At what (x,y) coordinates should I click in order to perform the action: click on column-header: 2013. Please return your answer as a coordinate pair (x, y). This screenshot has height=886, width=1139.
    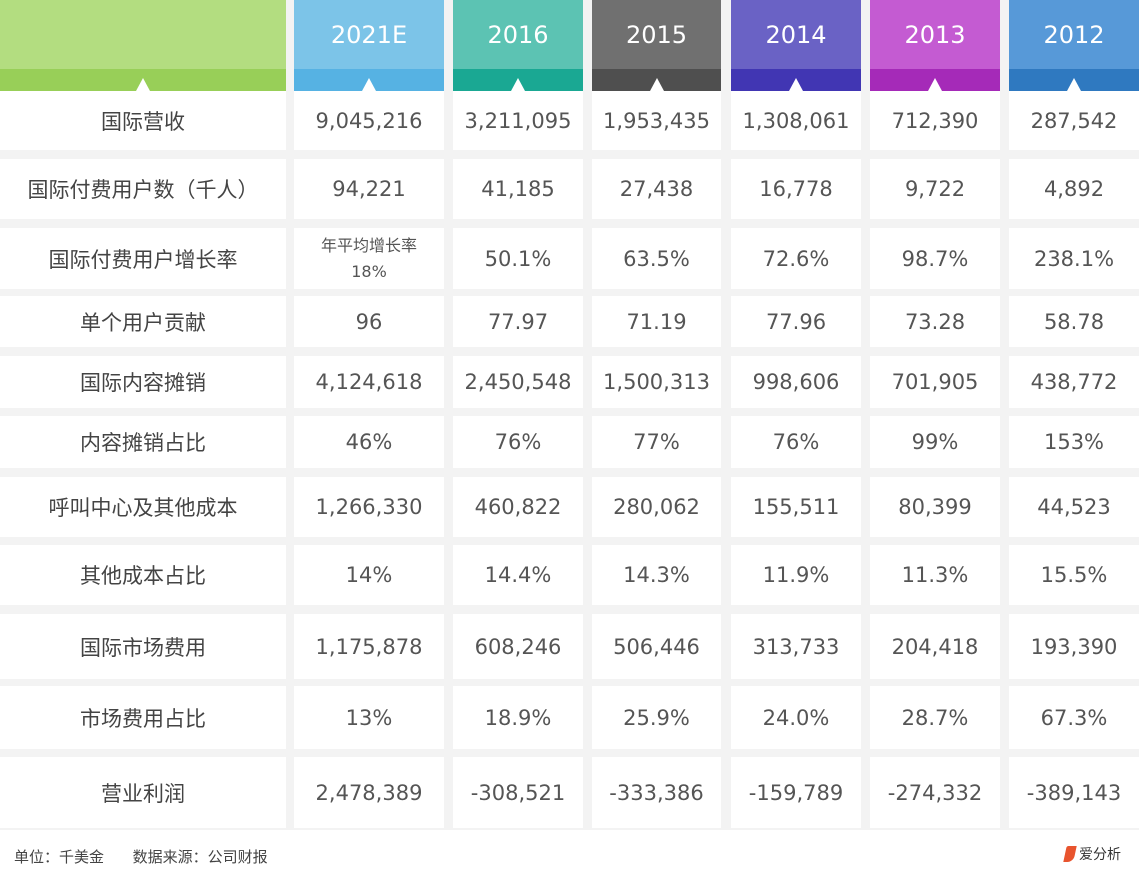
    Looking at the image, I should click on (935, 45).